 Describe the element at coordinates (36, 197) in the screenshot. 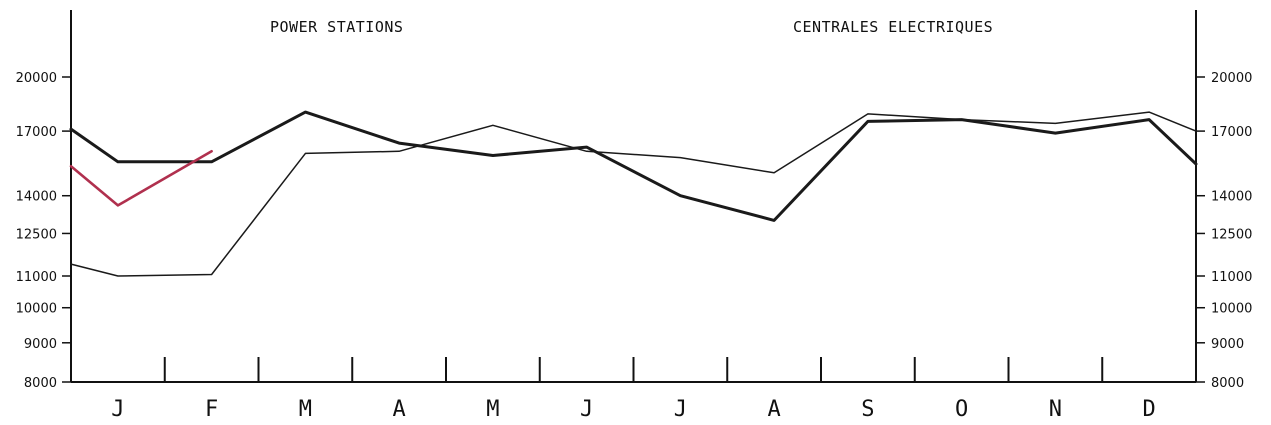

I see `y-tick-label-left: 14000` at that location.